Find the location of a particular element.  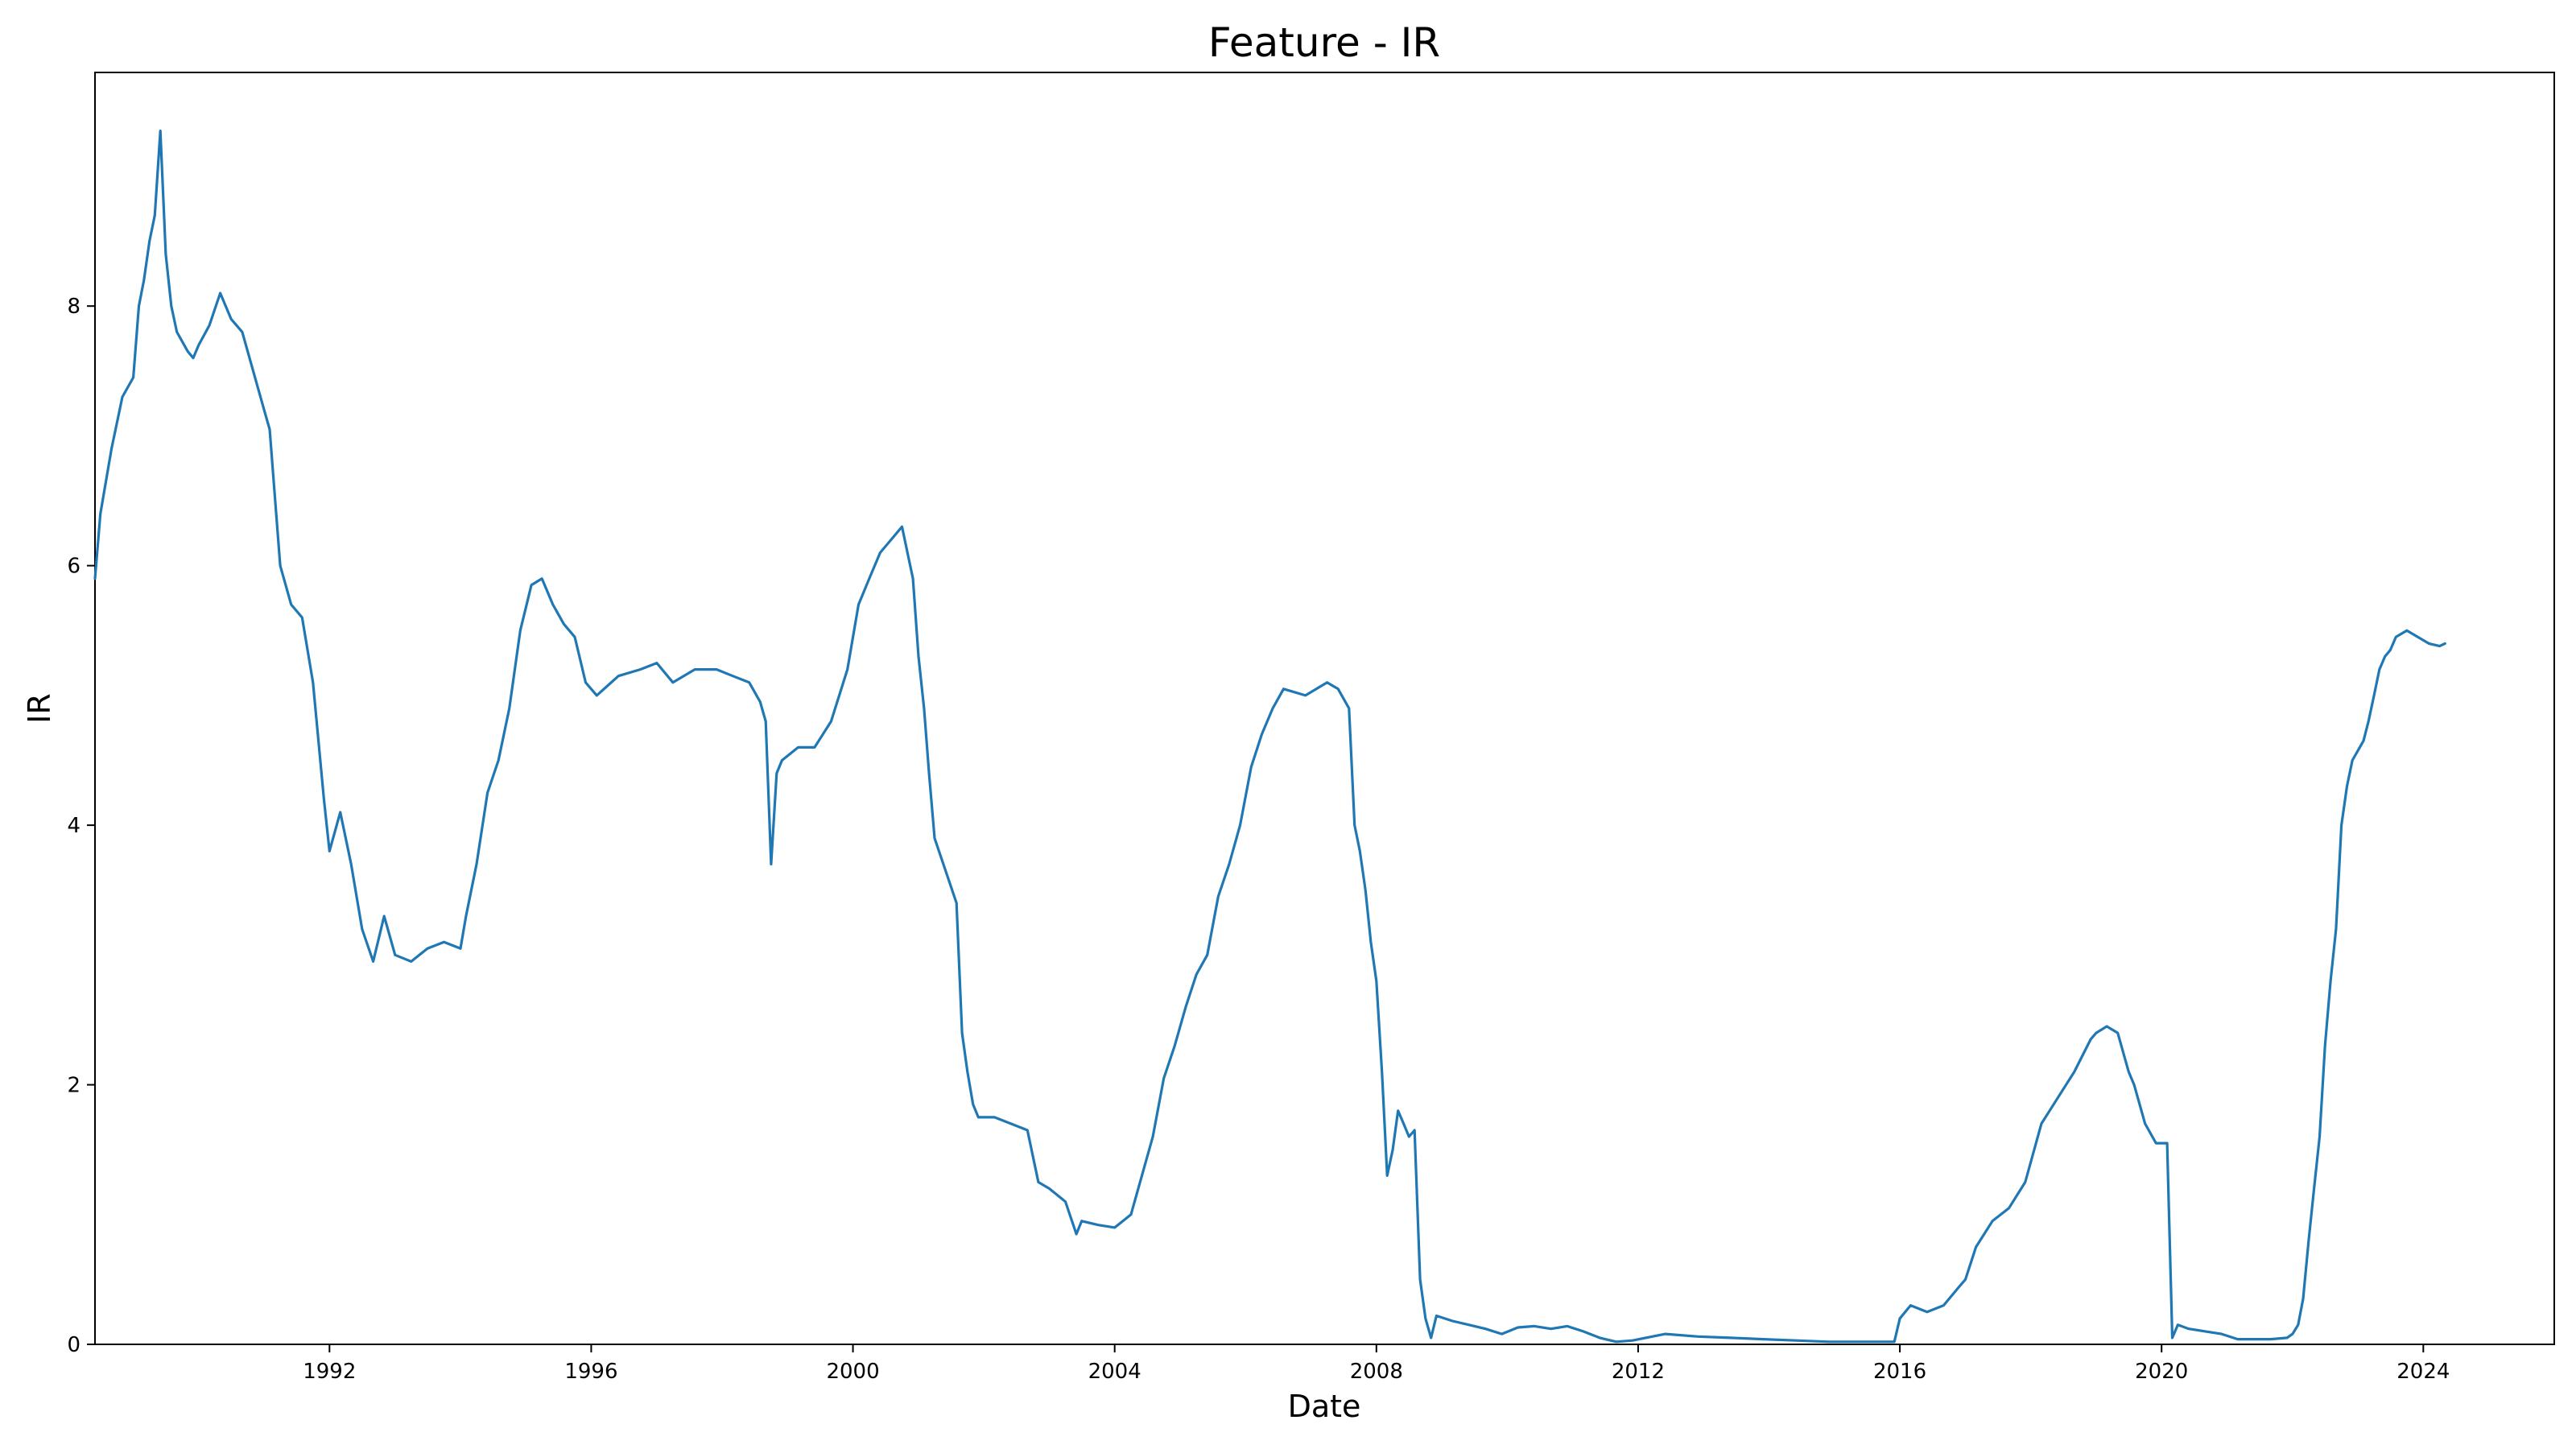

x-tick-label: 2012 is located at coordinates (1638, 1372).